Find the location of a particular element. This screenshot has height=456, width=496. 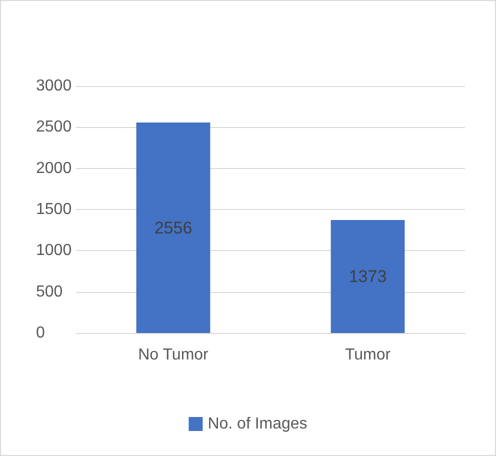

y-tick-label: 3000 is located at coordinates (54, 86).